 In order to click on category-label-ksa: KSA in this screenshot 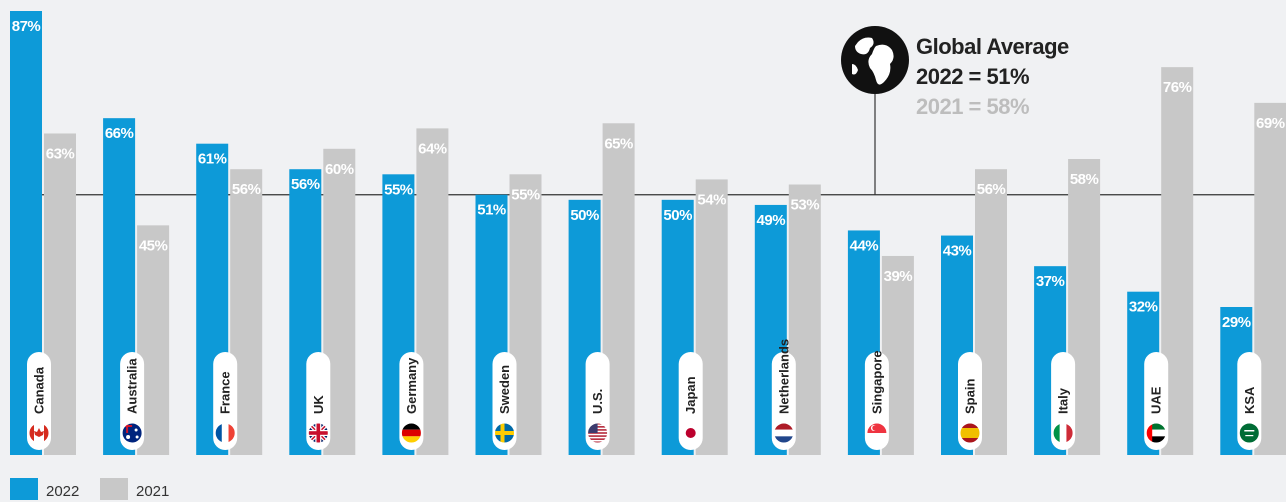, I will do `click(1249, 400)`.